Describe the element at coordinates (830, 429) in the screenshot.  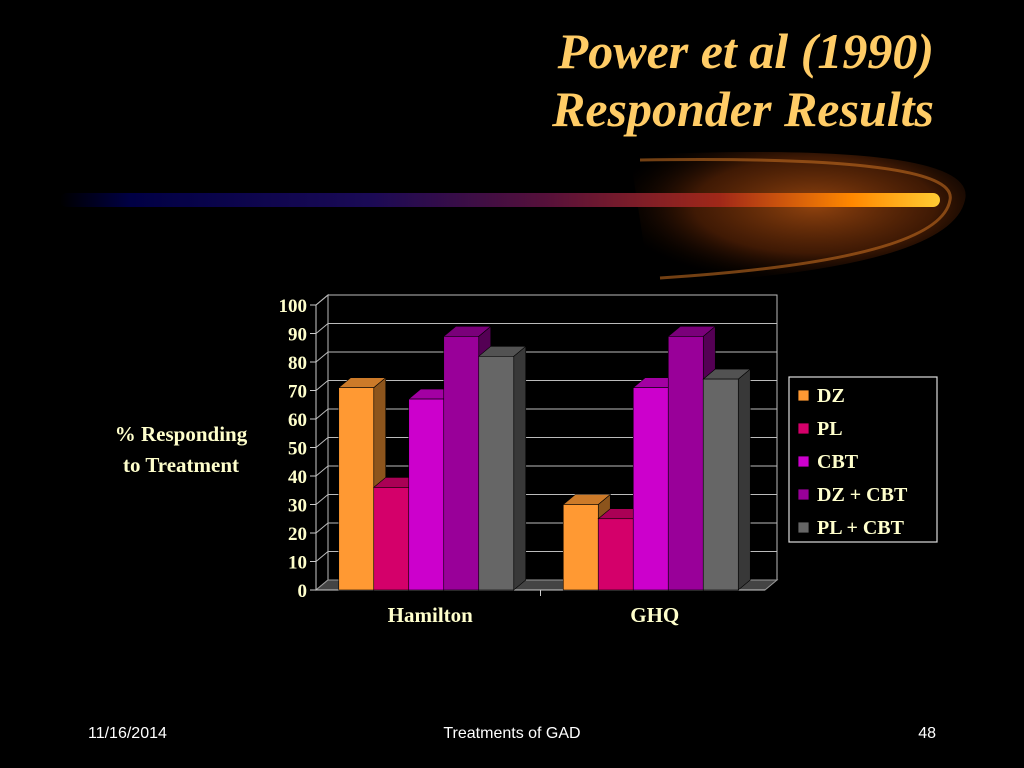
I see `legend-label: PL` at that location.